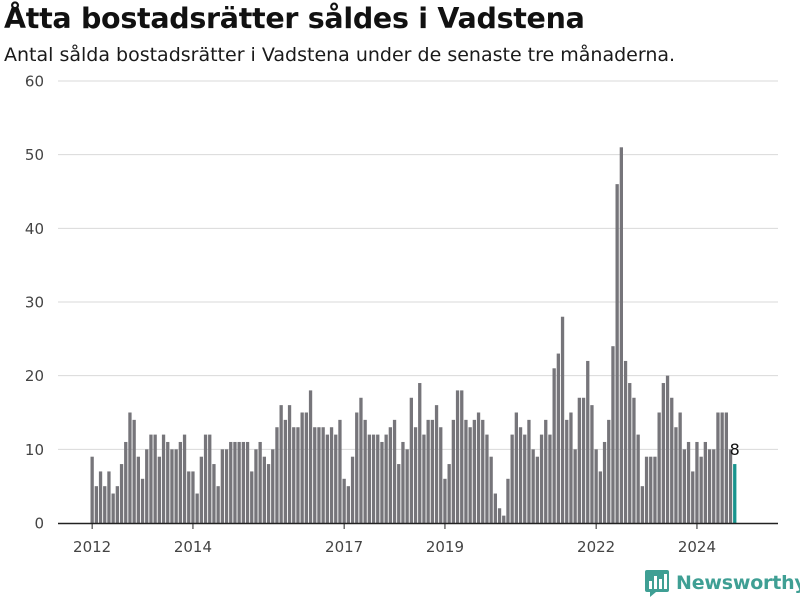 This screenshot has width=800, height=600. I want to click on newsworthy-logo: Newsworthy, so click(722, 583).